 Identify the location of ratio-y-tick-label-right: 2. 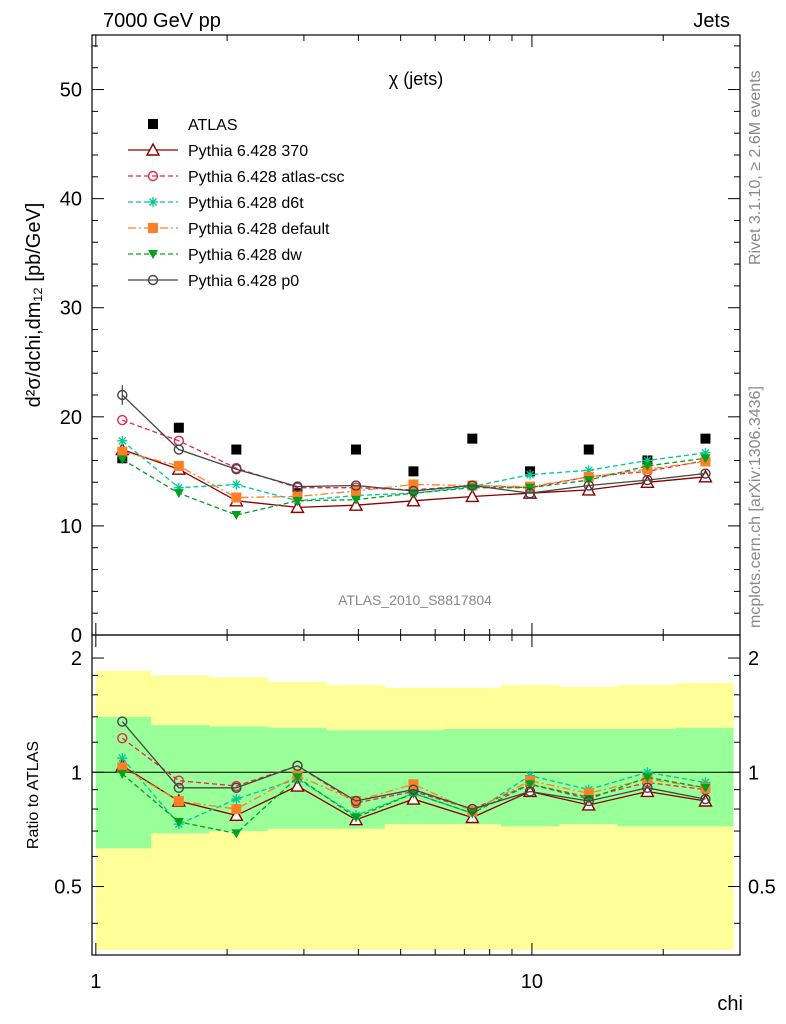
(753, 659).